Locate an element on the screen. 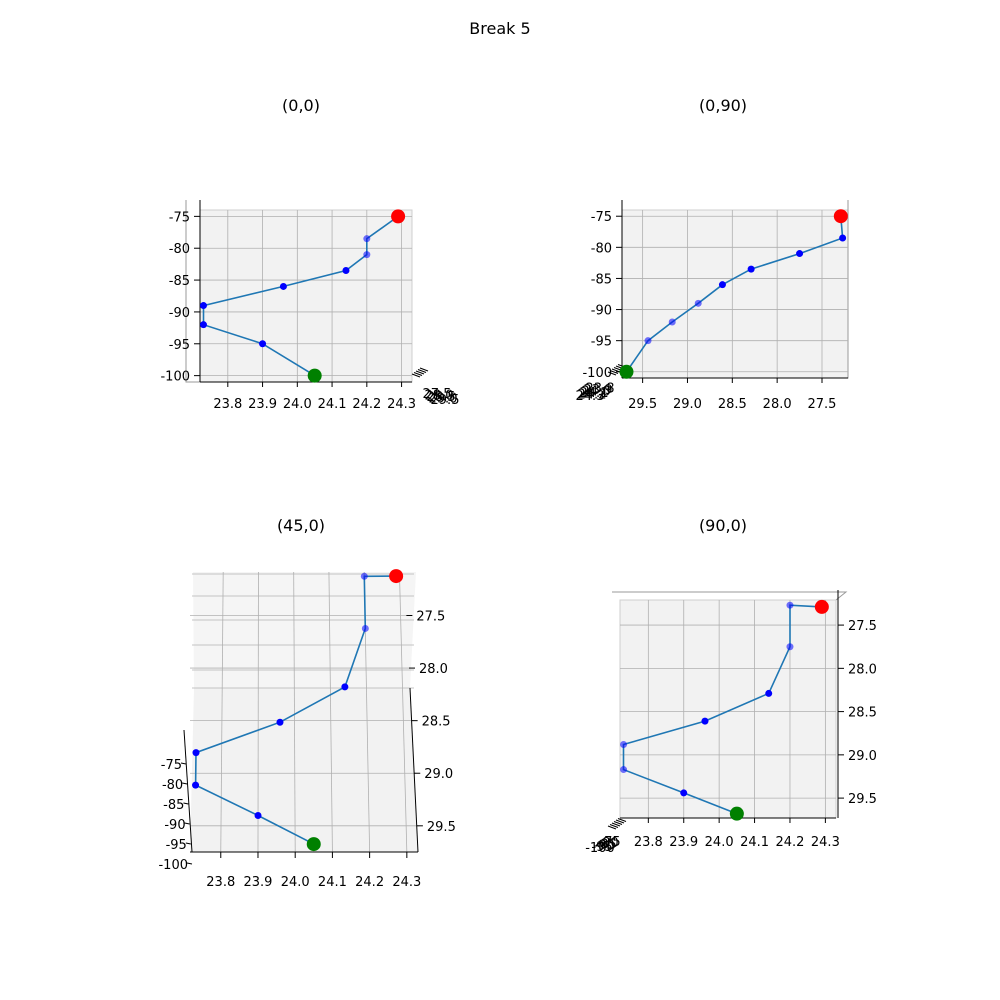 Image resolution: width=1000 pixels, height=1000 pixels. depth-tick-label: -80 is located at coordinates (607, 843).